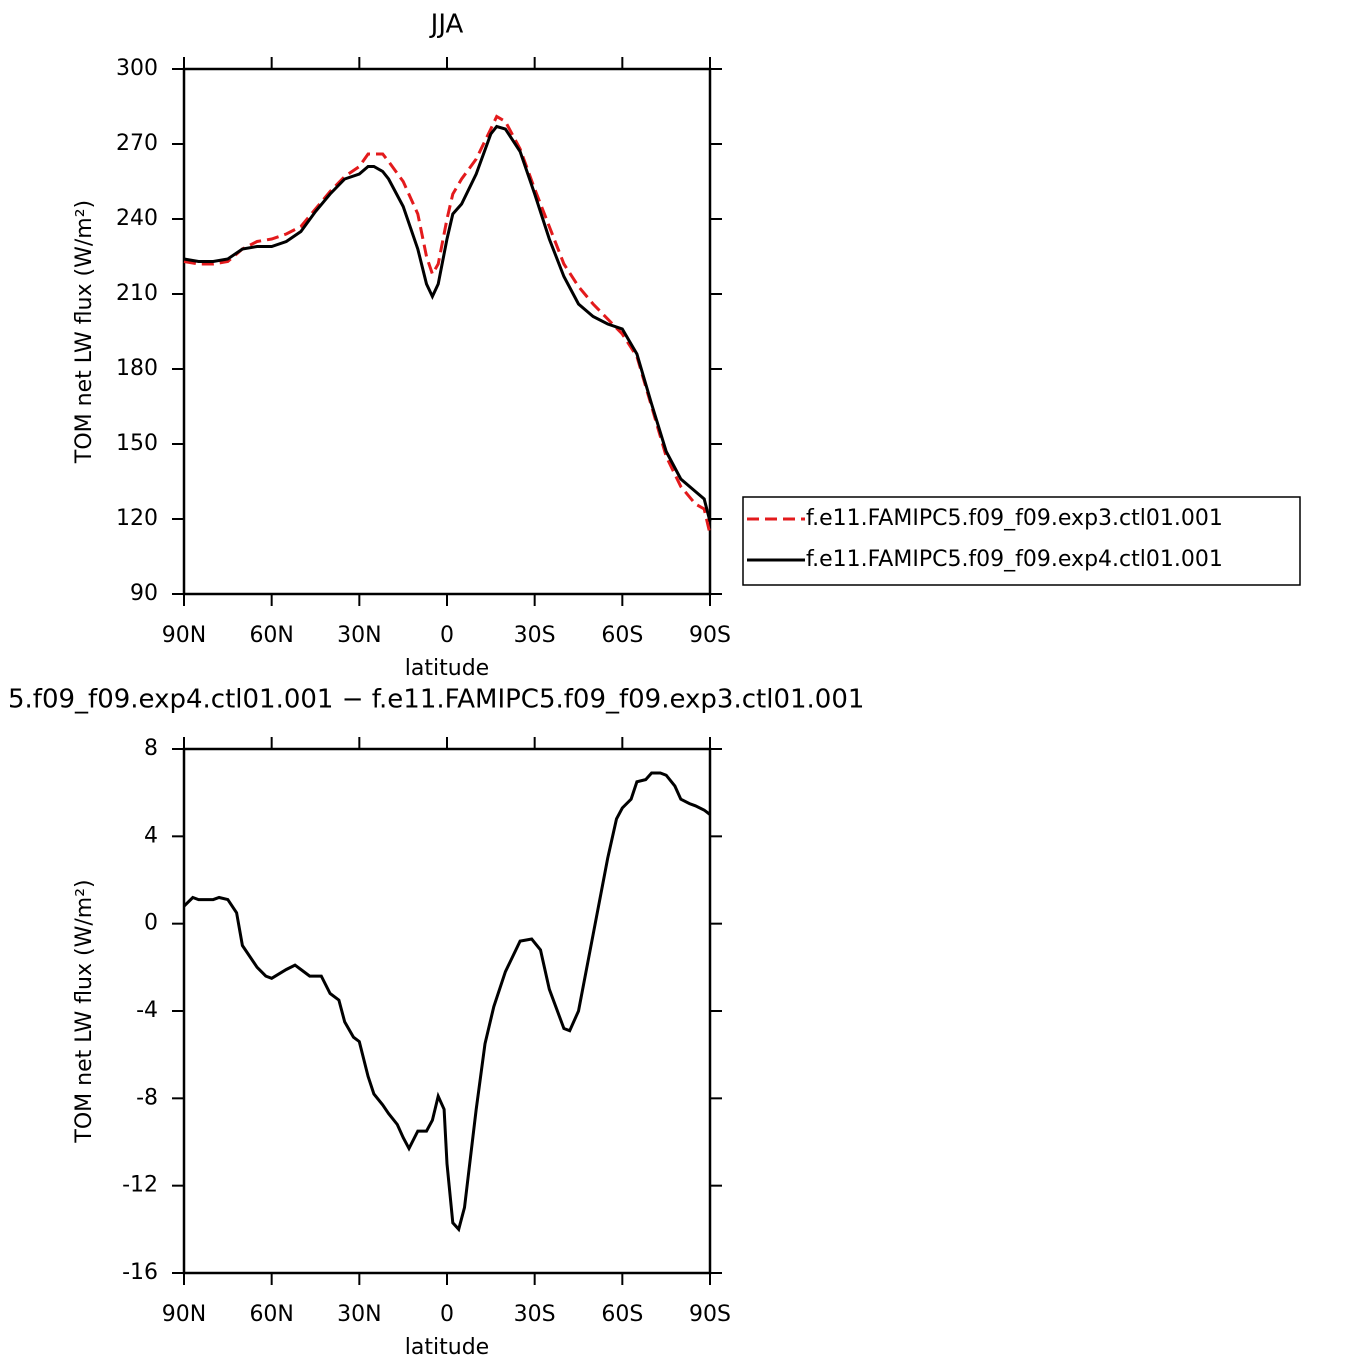  Describe the element at coordinates (137, 68) in the screenshot. I see `y-tick-label: 300` at that location.